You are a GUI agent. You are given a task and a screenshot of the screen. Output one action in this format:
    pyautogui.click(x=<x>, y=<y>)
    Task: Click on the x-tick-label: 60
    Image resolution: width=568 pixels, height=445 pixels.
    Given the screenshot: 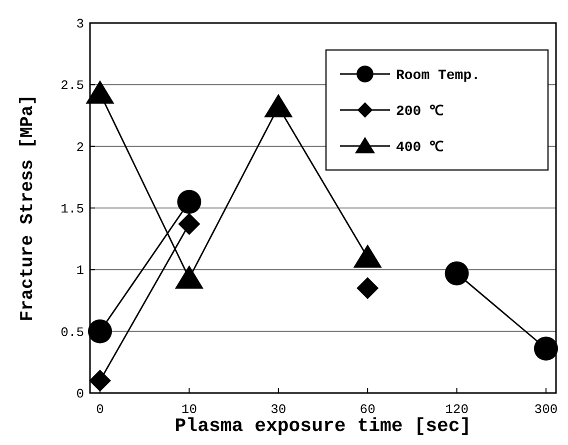 What is the action you would take?
    pyautogui.click(x=368, y=409)
    